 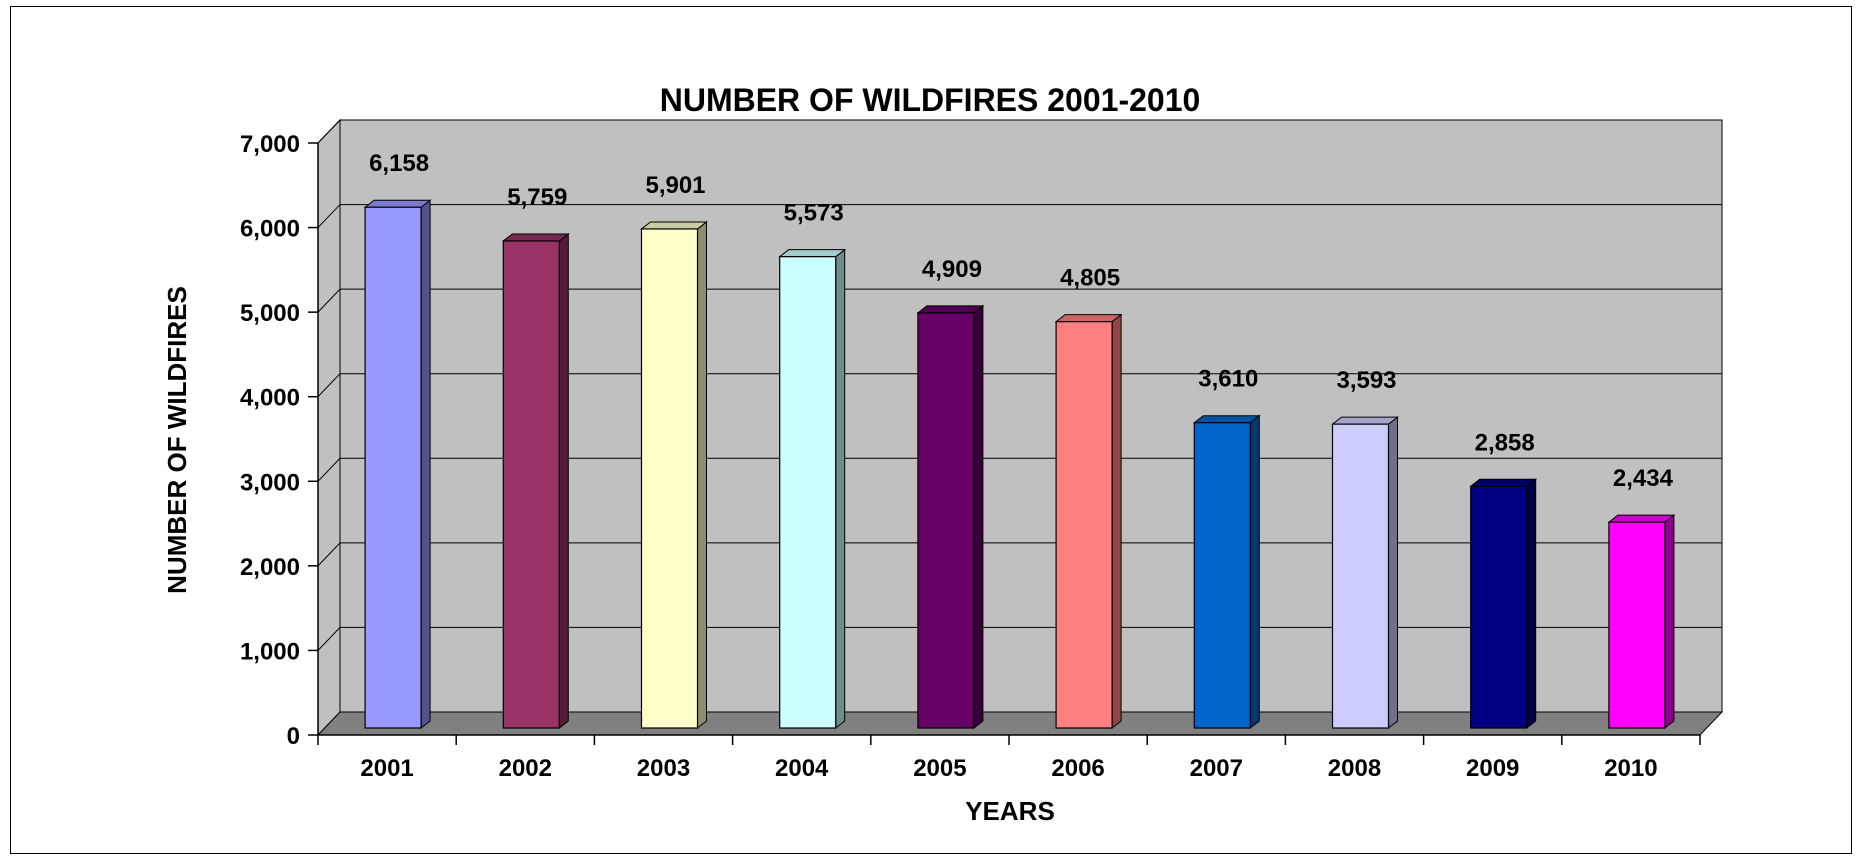 I want to click on bar-2001, so click(x=397, y=464).